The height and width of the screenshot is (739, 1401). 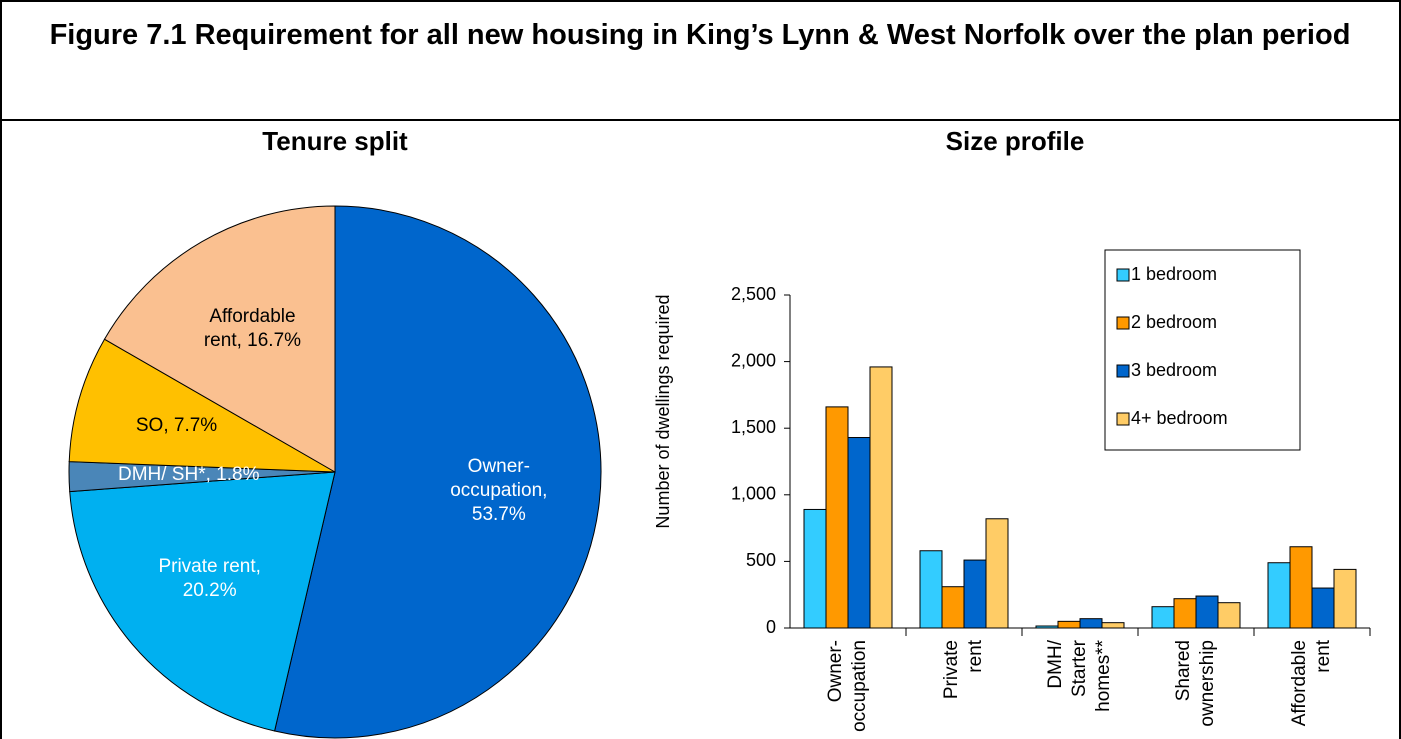 What do you see at coordinates (753, 494) in the screenshot?
I see `y-tick-label: 1,000` at bounding box center [753, 494].